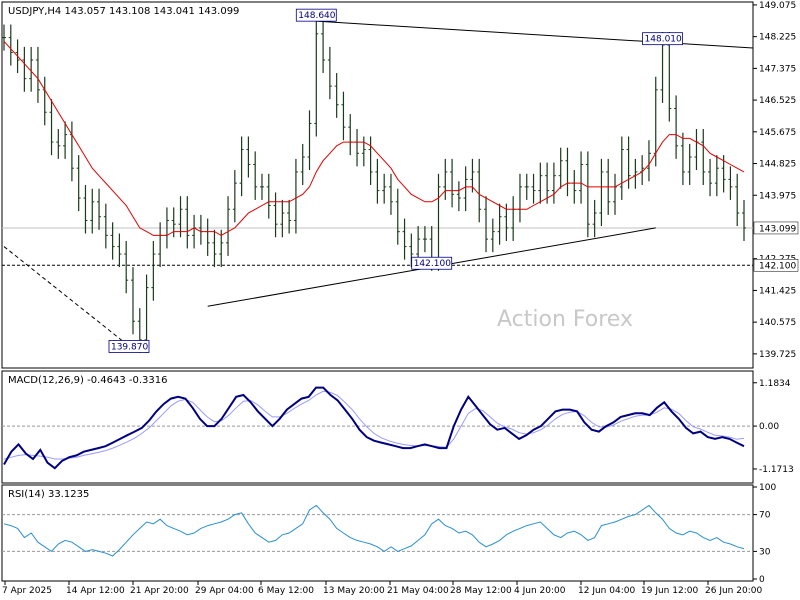  What do you see at coordinates (777, 69) in the screenshot?
I see `price-tick-label: 147.375` at bounding box center [777, 69].